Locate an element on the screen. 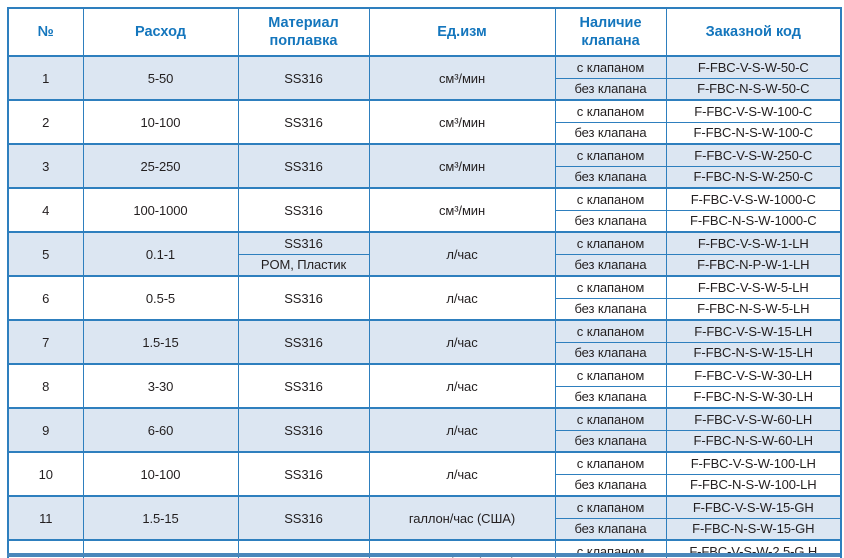 This screenshot has width=844, height=558. cell-code-without: F-FBC-N-S-W-5-LH is located at coordinates (753, 309).